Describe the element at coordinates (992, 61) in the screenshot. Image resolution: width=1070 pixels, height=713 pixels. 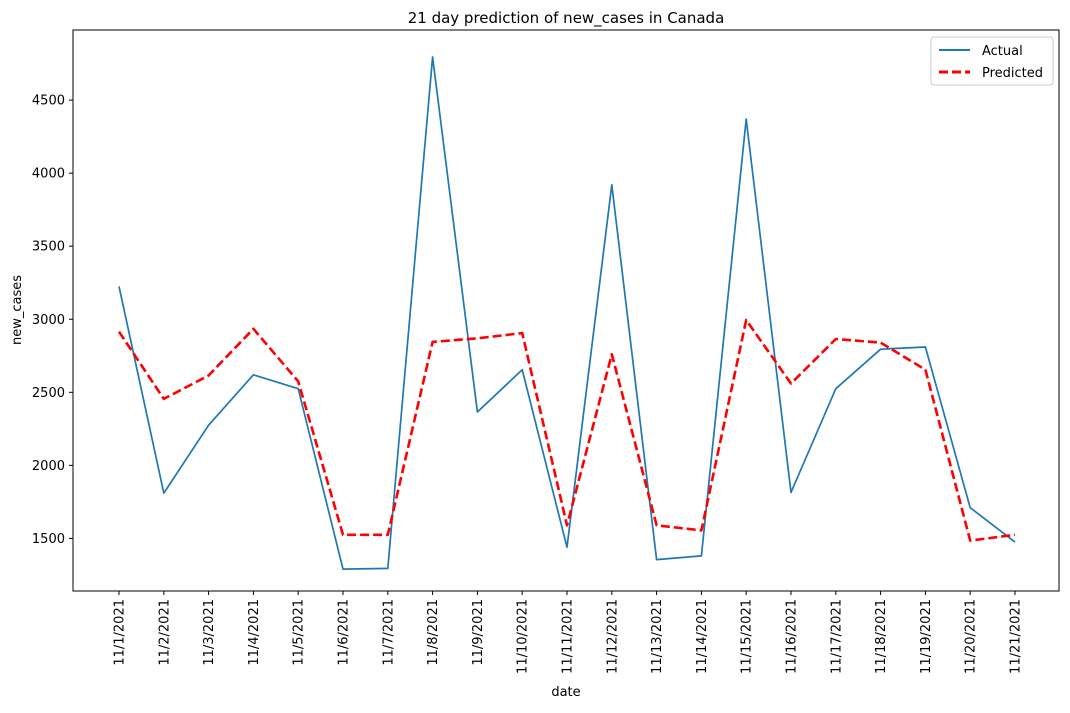
I see `legend: Actual Predicted` at that location.